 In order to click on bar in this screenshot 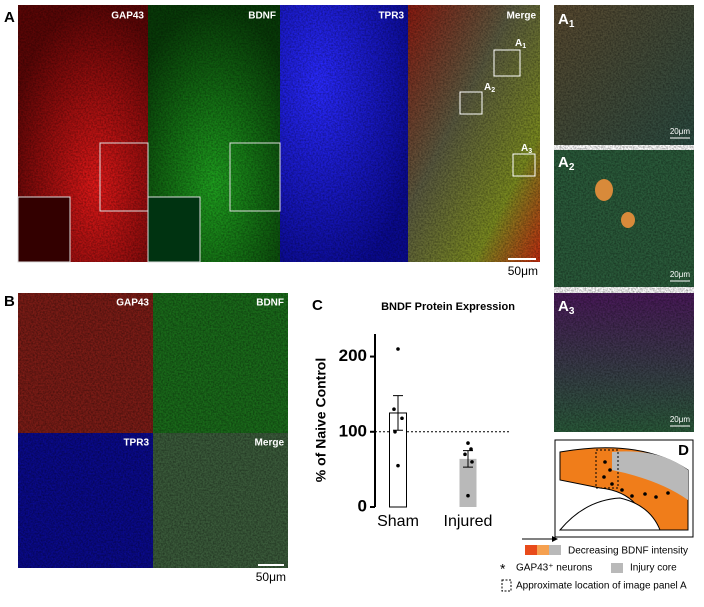, I will do `click(468, 482)`.